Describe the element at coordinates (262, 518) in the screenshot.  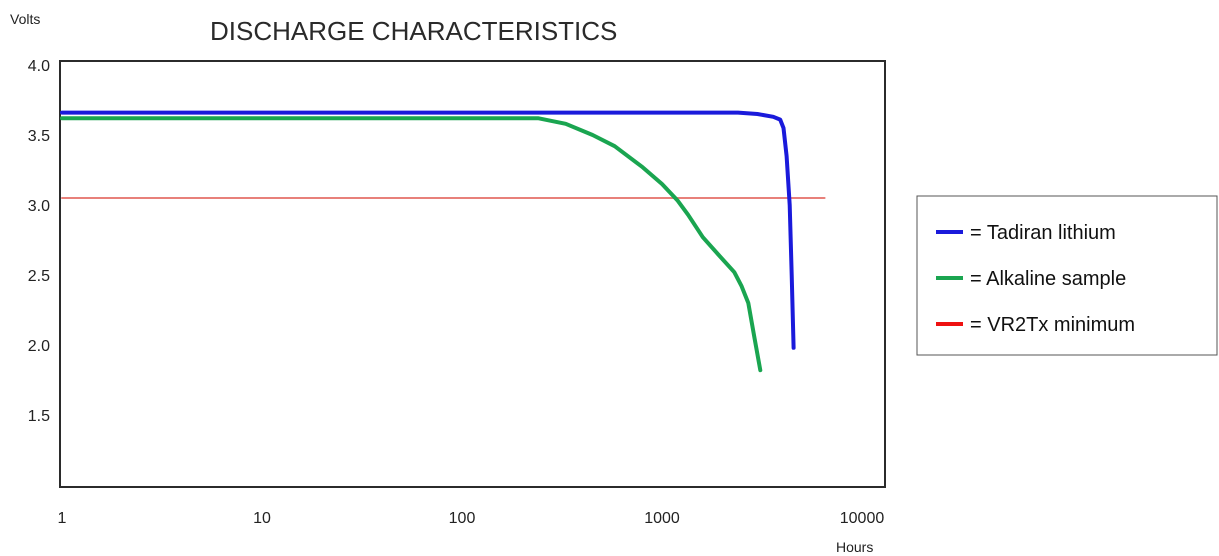
I see `x-tick-label: 10` at that location.